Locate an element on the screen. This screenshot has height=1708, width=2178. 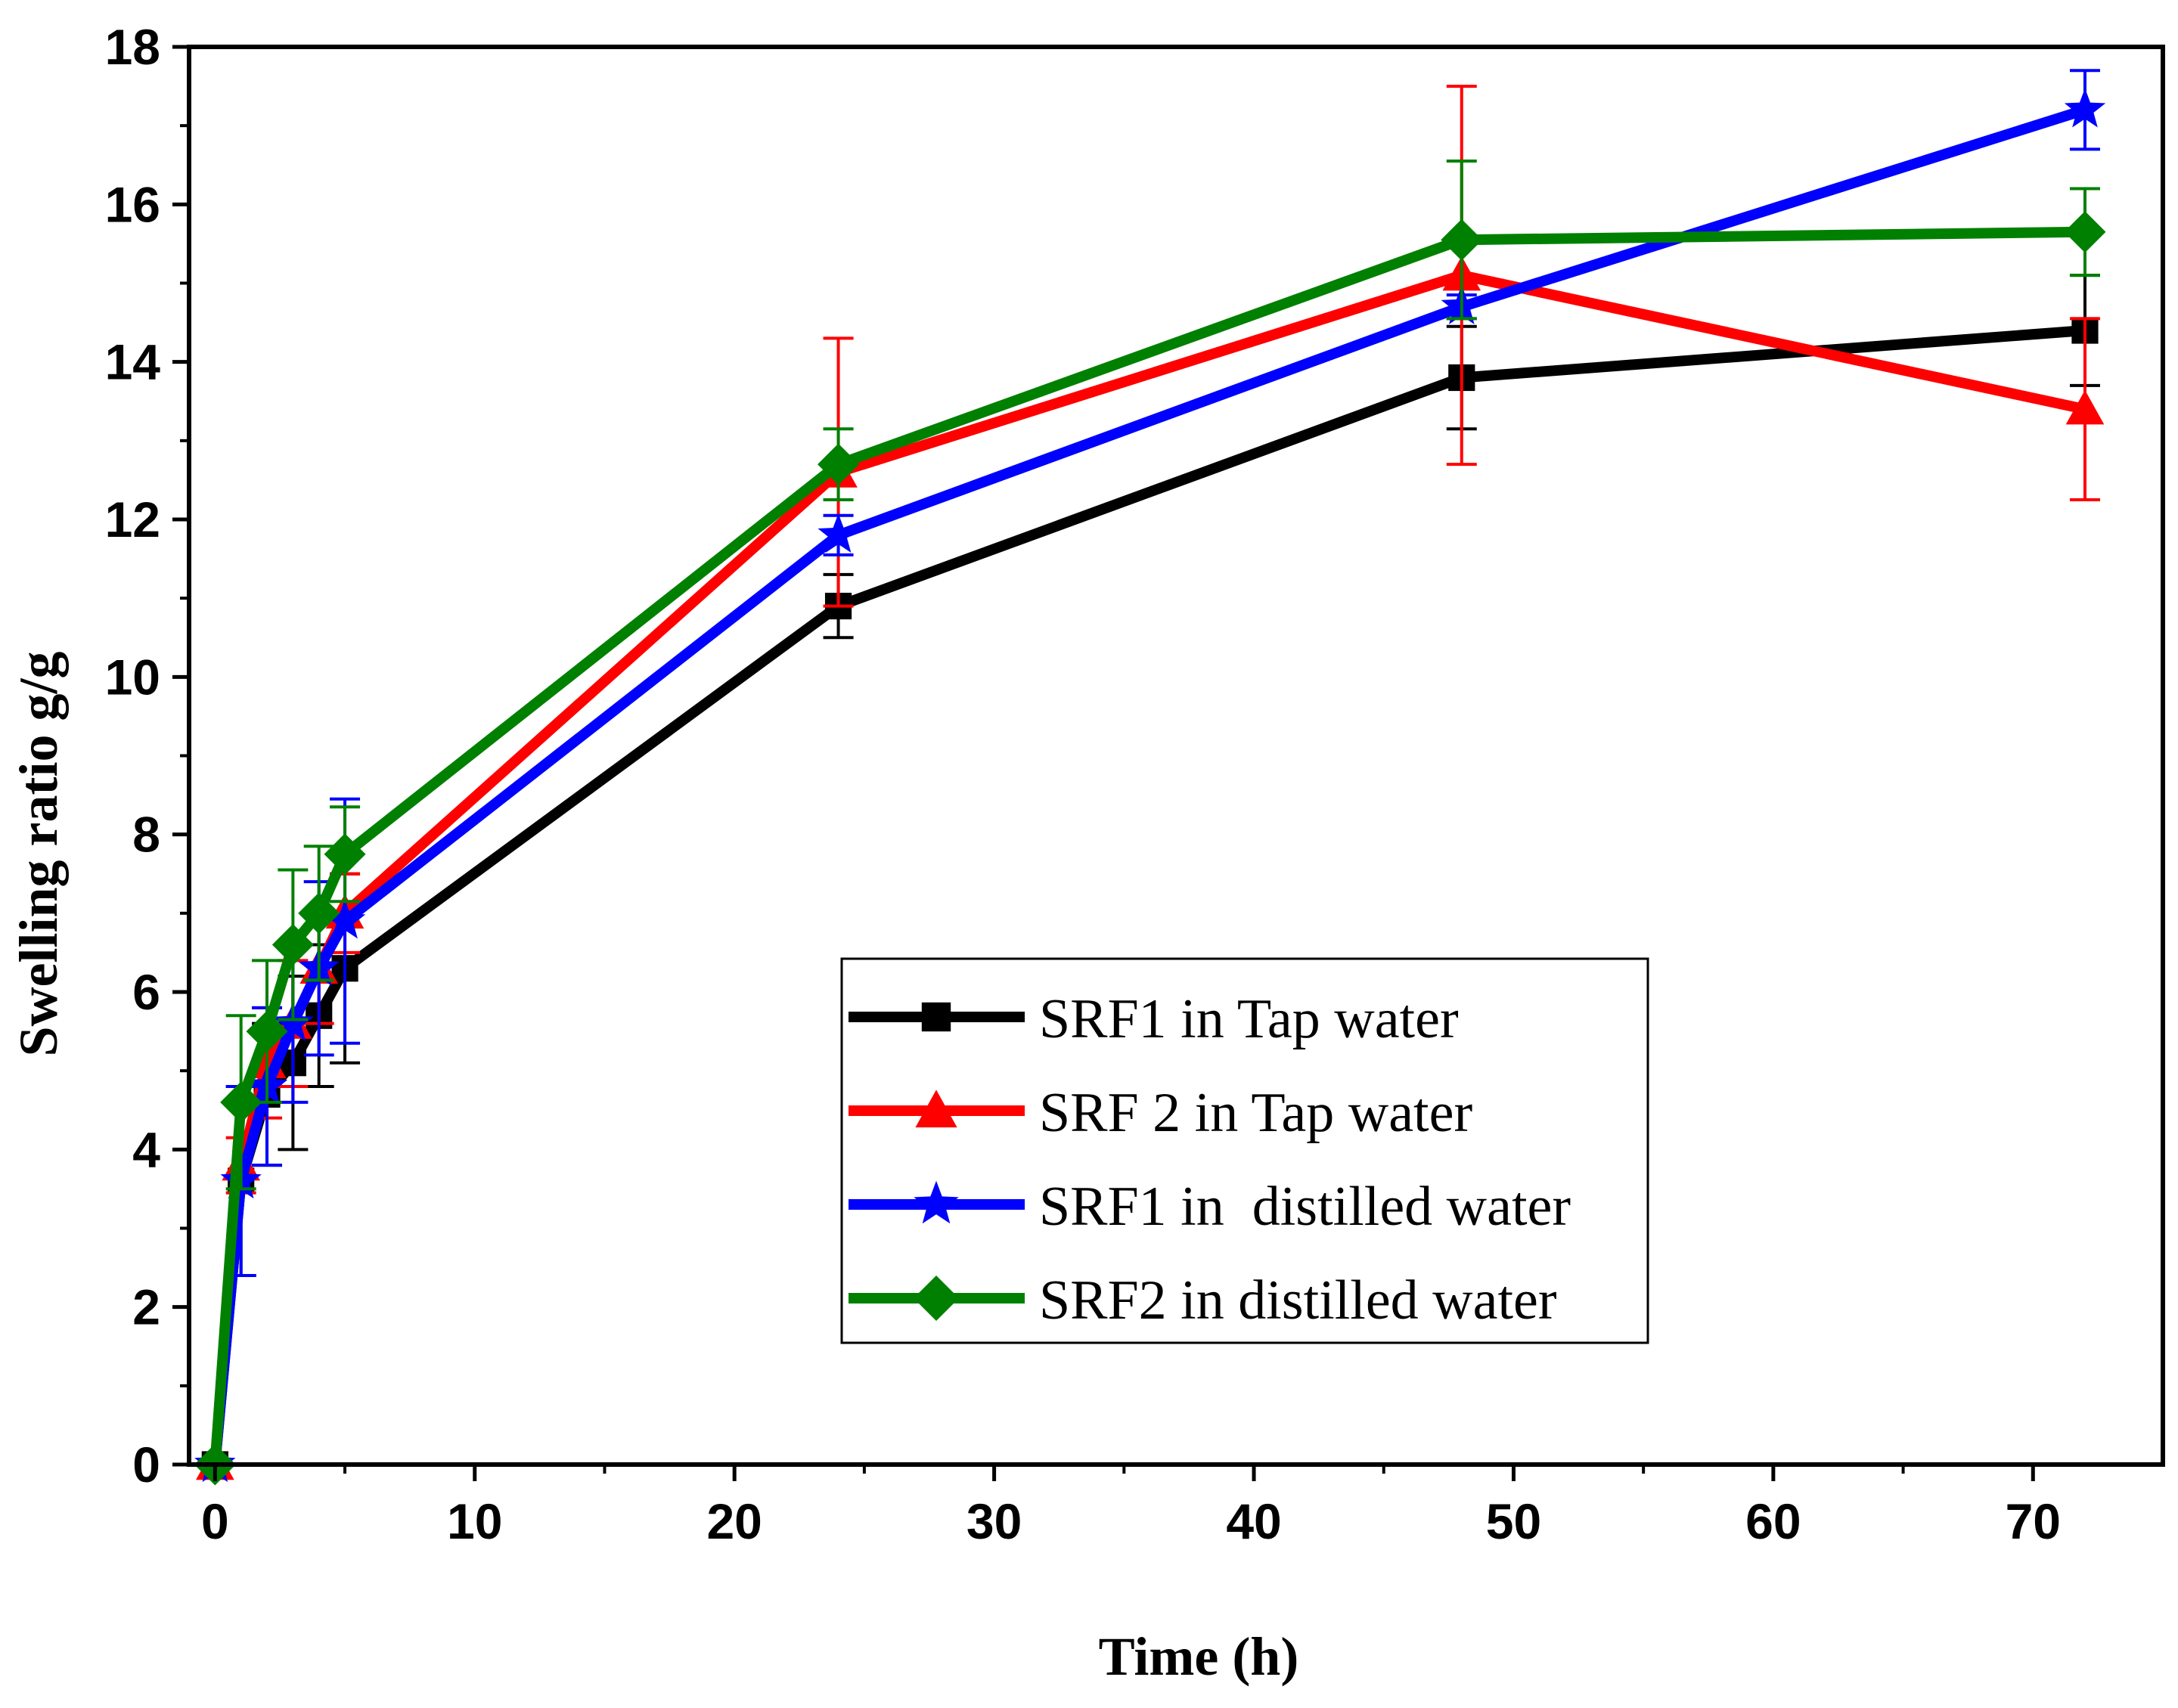
legend-label: SRF1 in Tap water is located at coordinates (1249, 1019).